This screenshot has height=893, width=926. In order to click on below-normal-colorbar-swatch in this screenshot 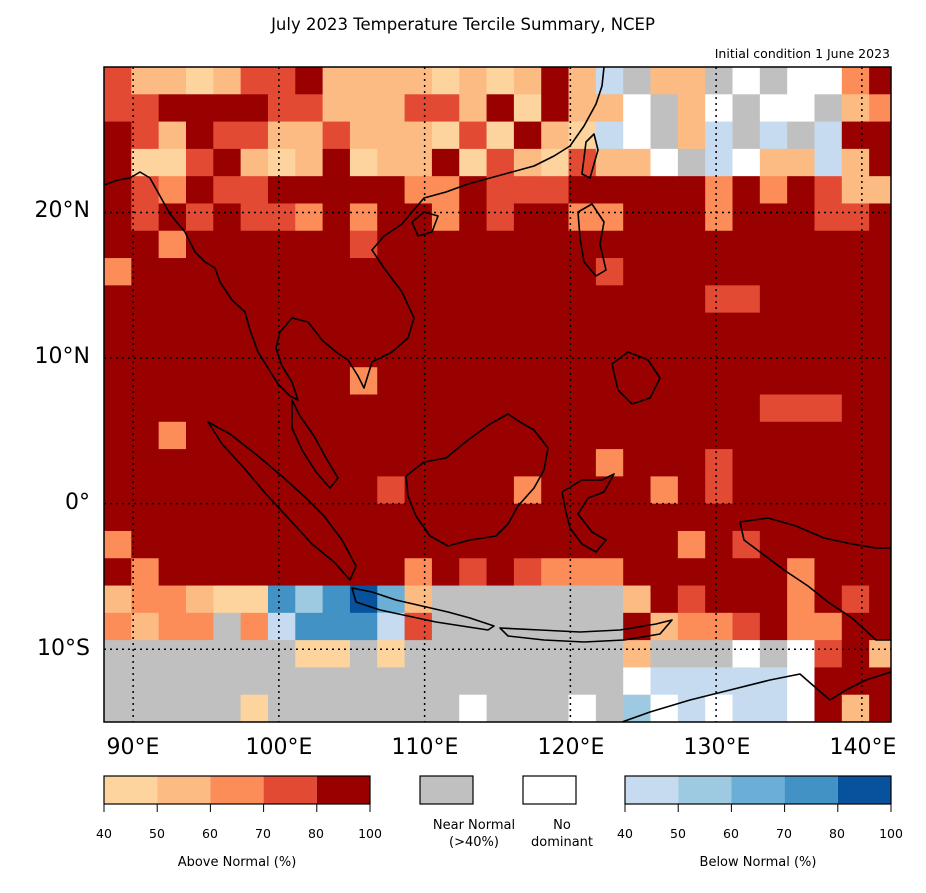, I will do `click(652, 790)`.